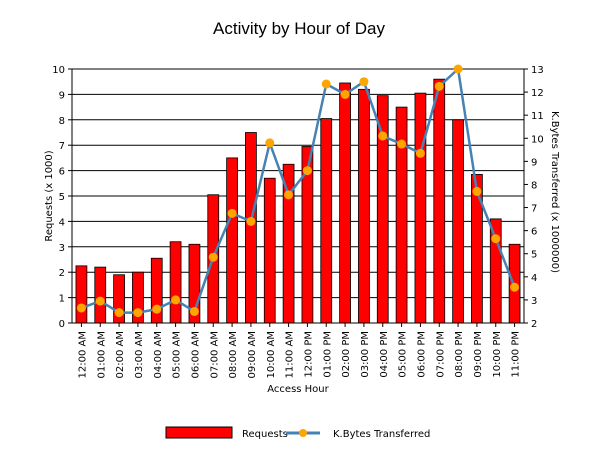 The width and height of the screenshot is (600, 450). What do you see at coordinates (308, 354) in the screenshot?
I see `x-tick-label: 12:00 PM` at bounding box center [308, 354].